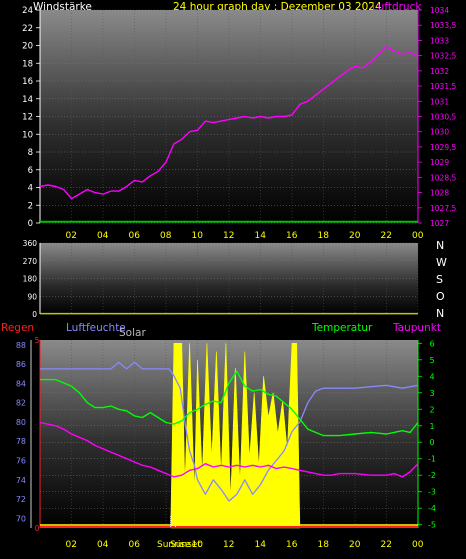 The height and width of the screenshot is (559, 466). What do you see at coordinates (27, 100) in the screenshot?
I see `wind-axis-tick-label: 14` at bounding box center [27, 100].